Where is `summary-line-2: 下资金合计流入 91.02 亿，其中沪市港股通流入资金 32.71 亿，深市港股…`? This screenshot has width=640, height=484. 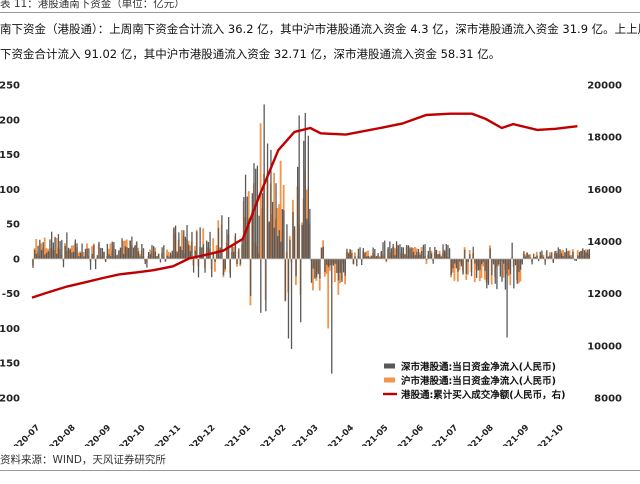
summary-line-2: 下资金合计流入 91.02 亿，其中沪市港股通流入资金 32.71 亿，深市港股… is located at coordinates (250, 54).